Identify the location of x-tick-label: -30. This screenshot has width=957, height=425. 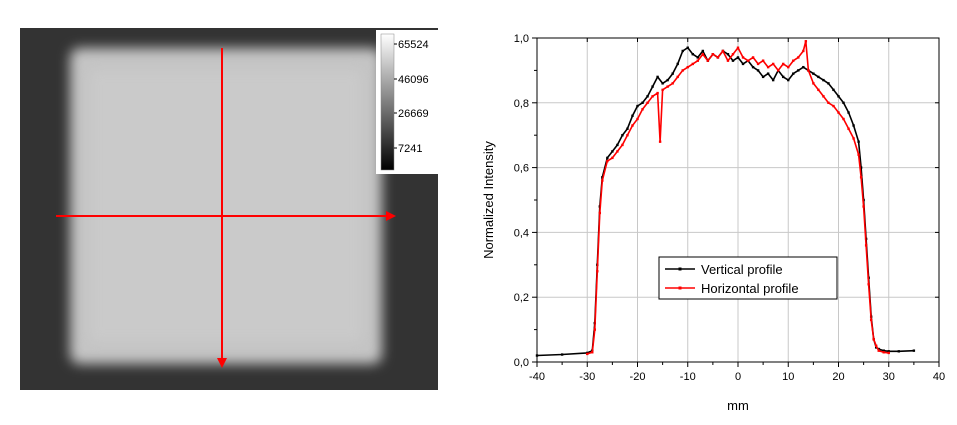
(587, 377).